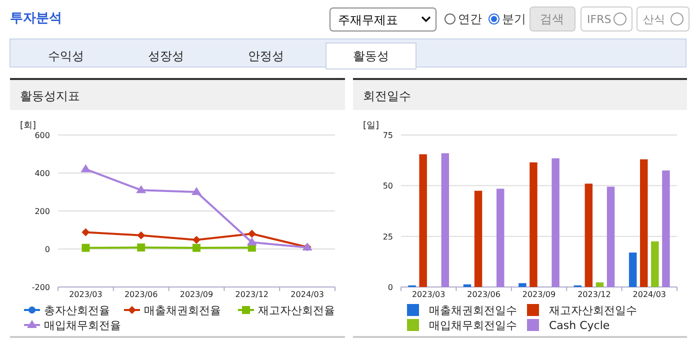 The image size is (697, 342). Describe the element at coordinates (387, 96) in the screenshot. I see `chart-title: 회전일수` at that location.